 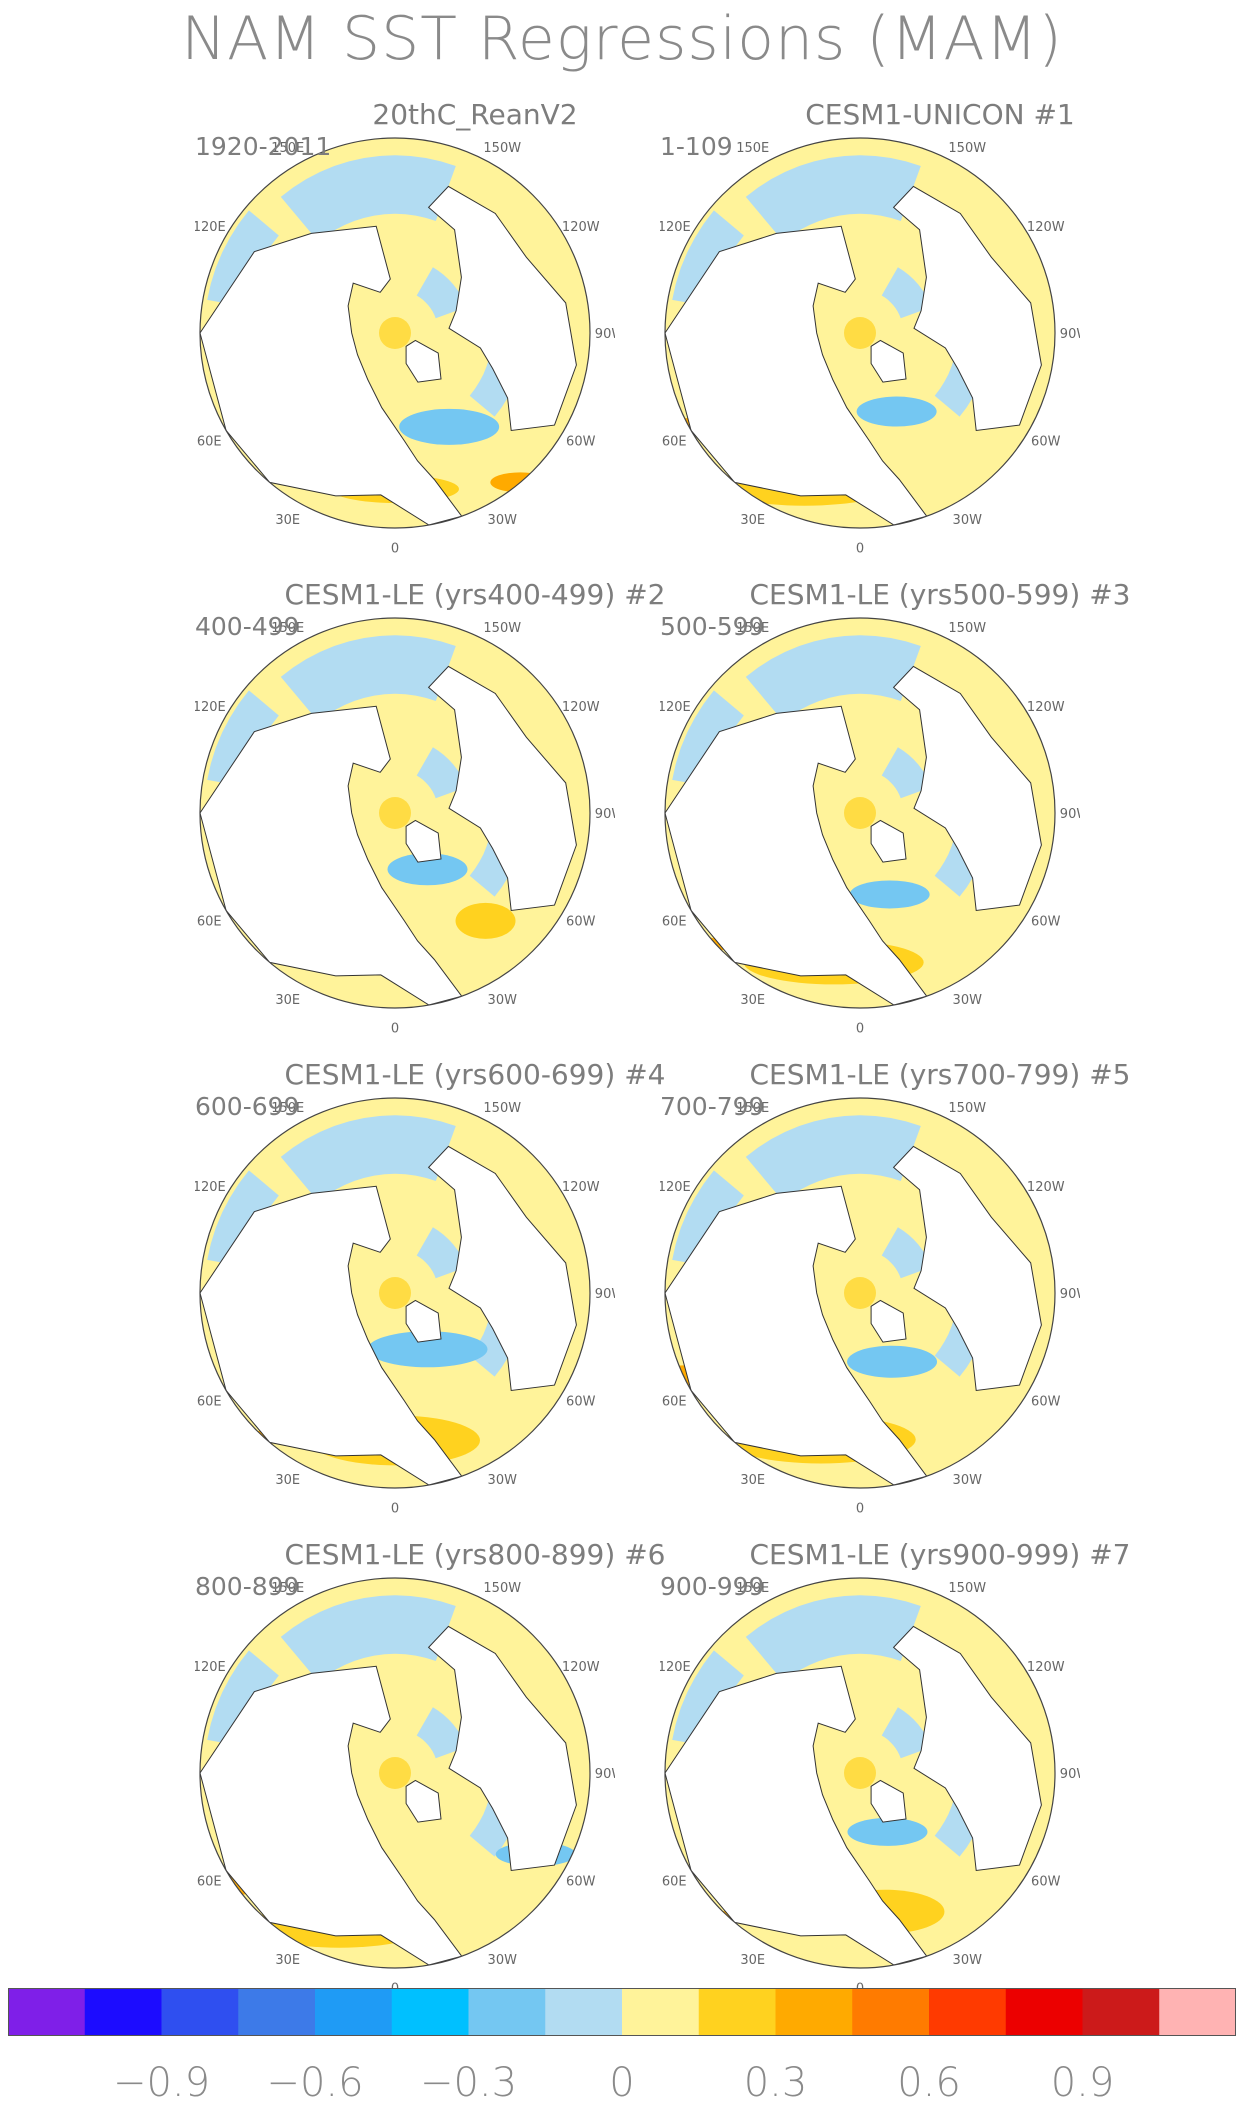 What do you see at coordinates (247, 1106) in the screenshot?
I see `panel-years: 600-699` at bounding box center [247, 1106].